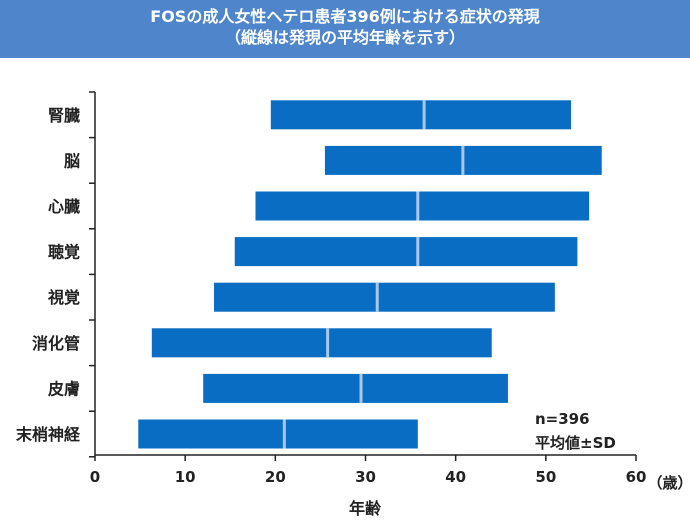 This screenshot has width=690, height=520. Describe the element at coordinates (636, 477) in the screenshot. I see `x-tick-label: 60` at that location.